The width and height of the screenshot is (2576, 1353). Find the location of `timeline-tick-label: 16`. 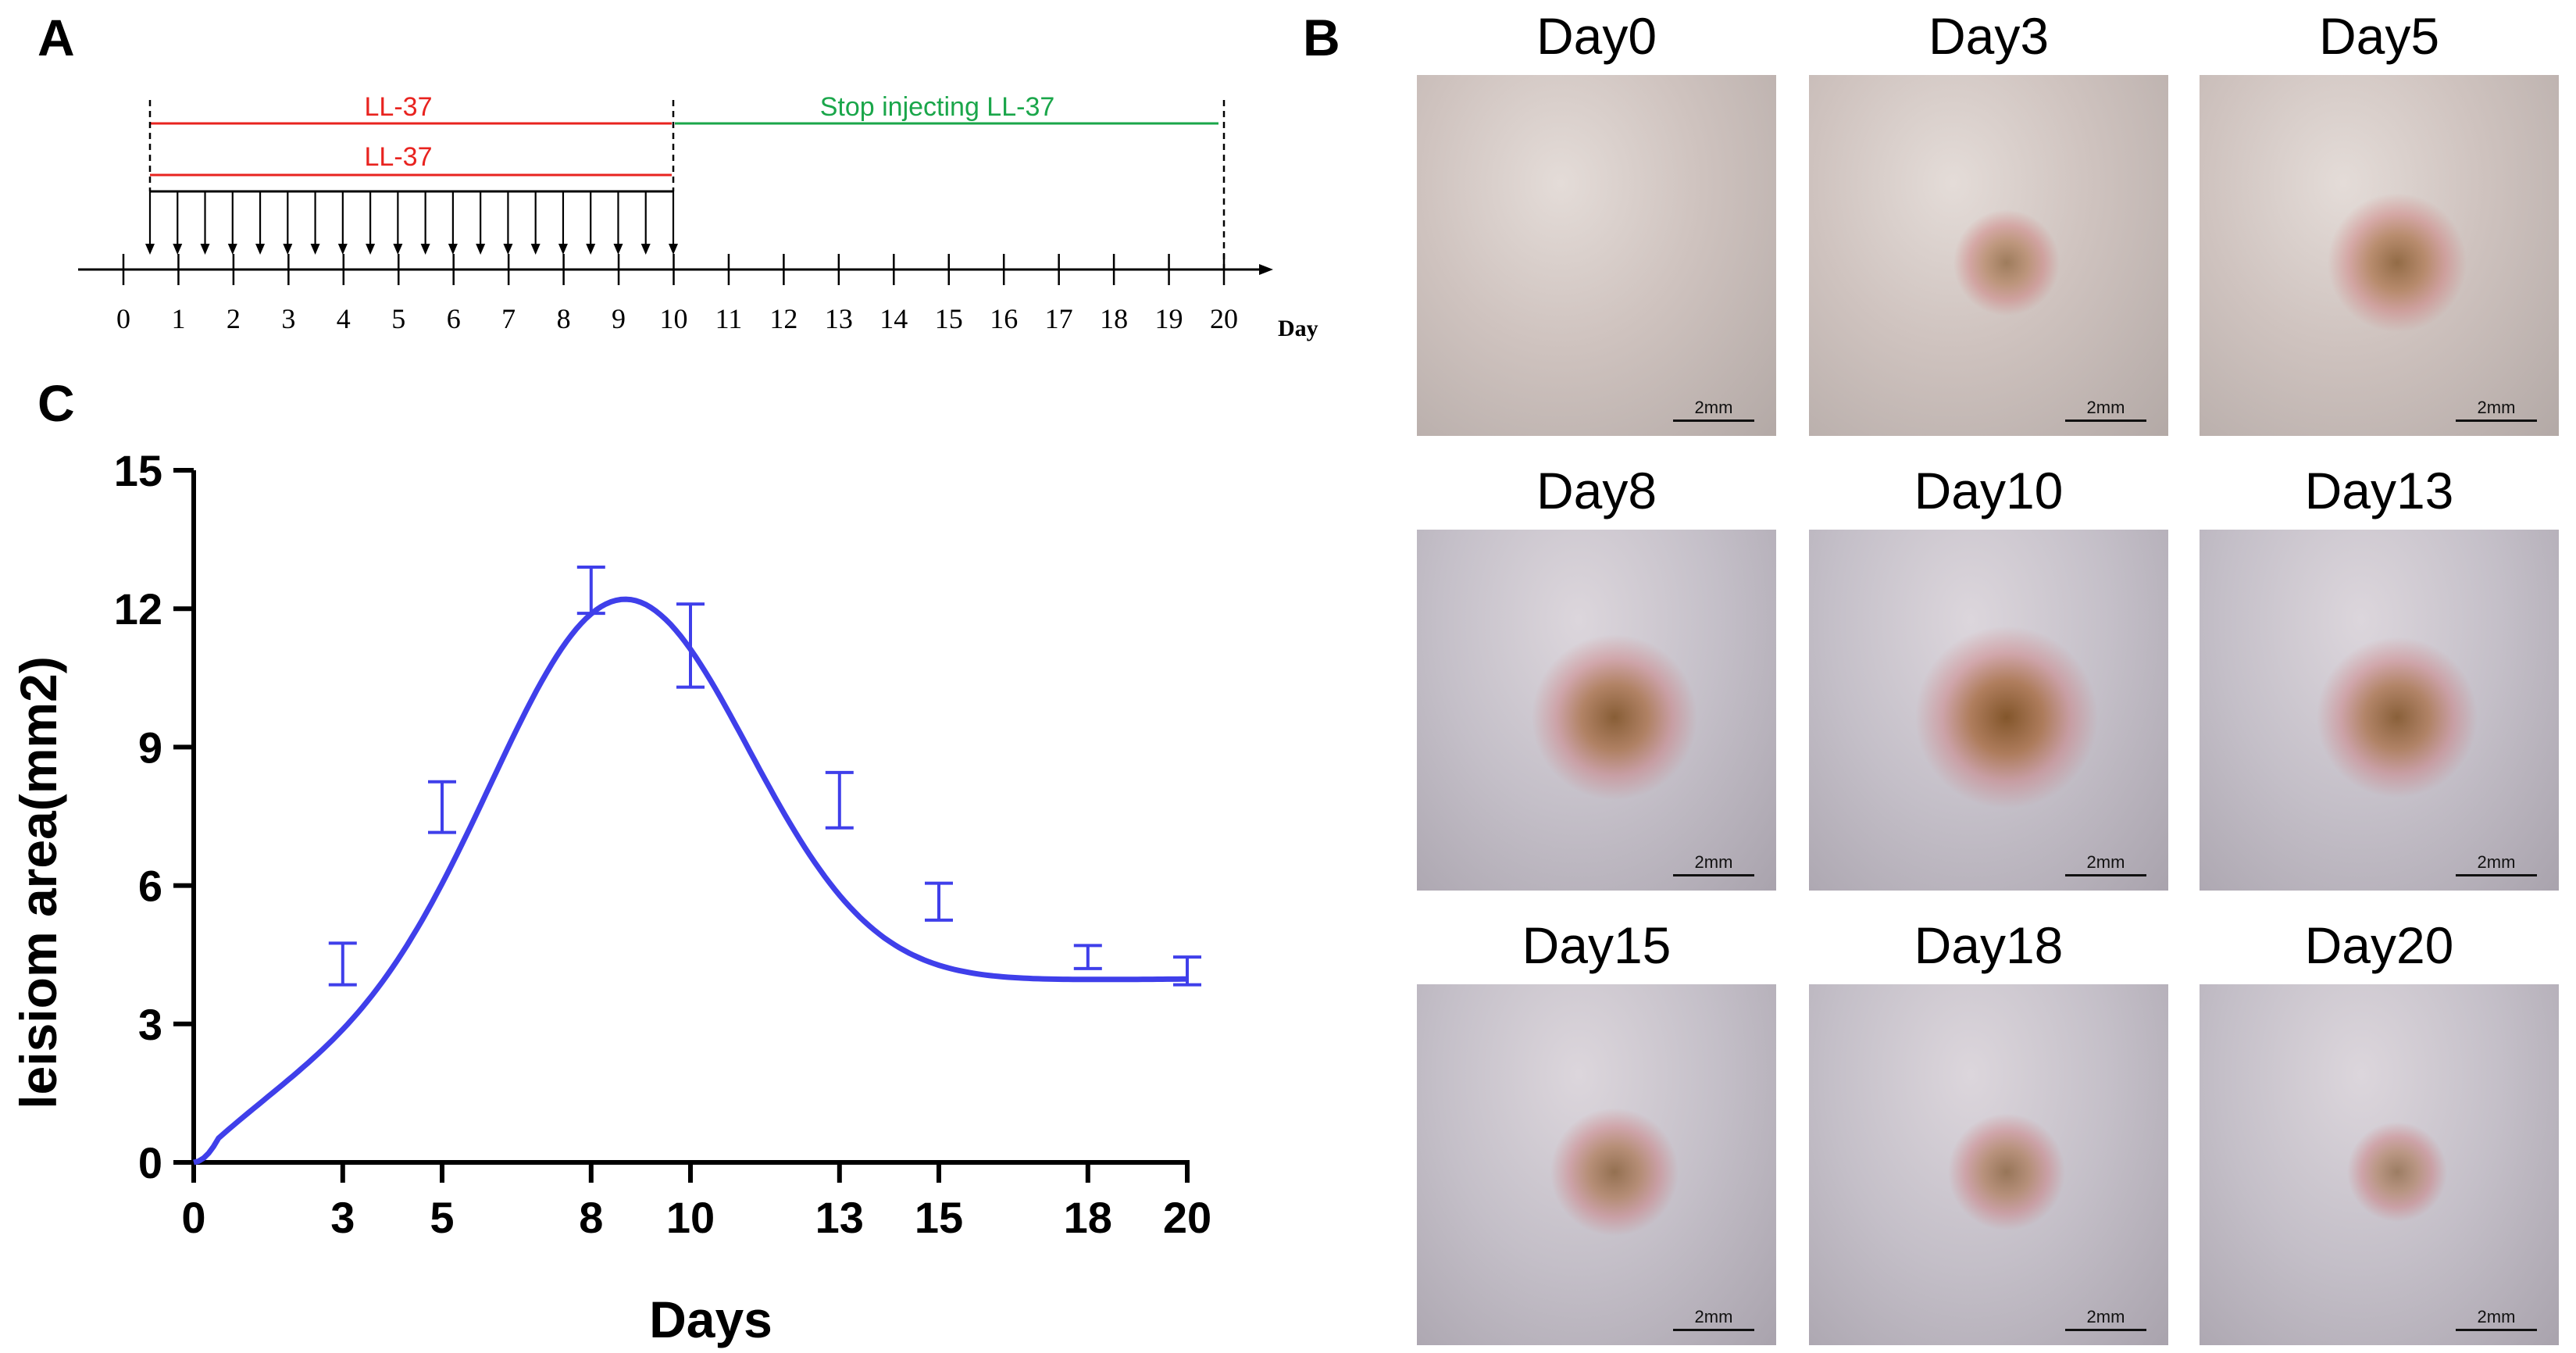

timeline-tick-label: 16 is located at coordinates (1004, 318).